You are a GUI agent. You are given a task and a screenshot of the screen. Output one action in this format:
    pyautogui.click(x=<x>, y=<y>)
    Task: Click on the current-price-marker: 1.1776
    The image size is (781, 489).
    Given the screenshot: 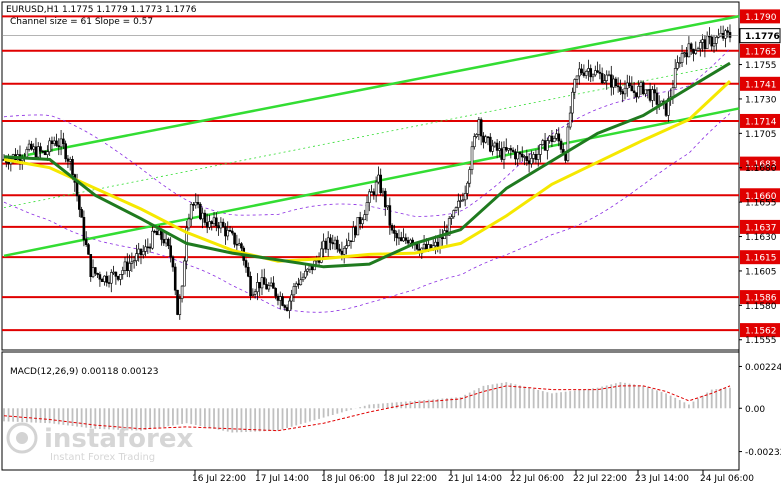 What is the action you would take?
    pyautogui.click(x=391, y=36)
    